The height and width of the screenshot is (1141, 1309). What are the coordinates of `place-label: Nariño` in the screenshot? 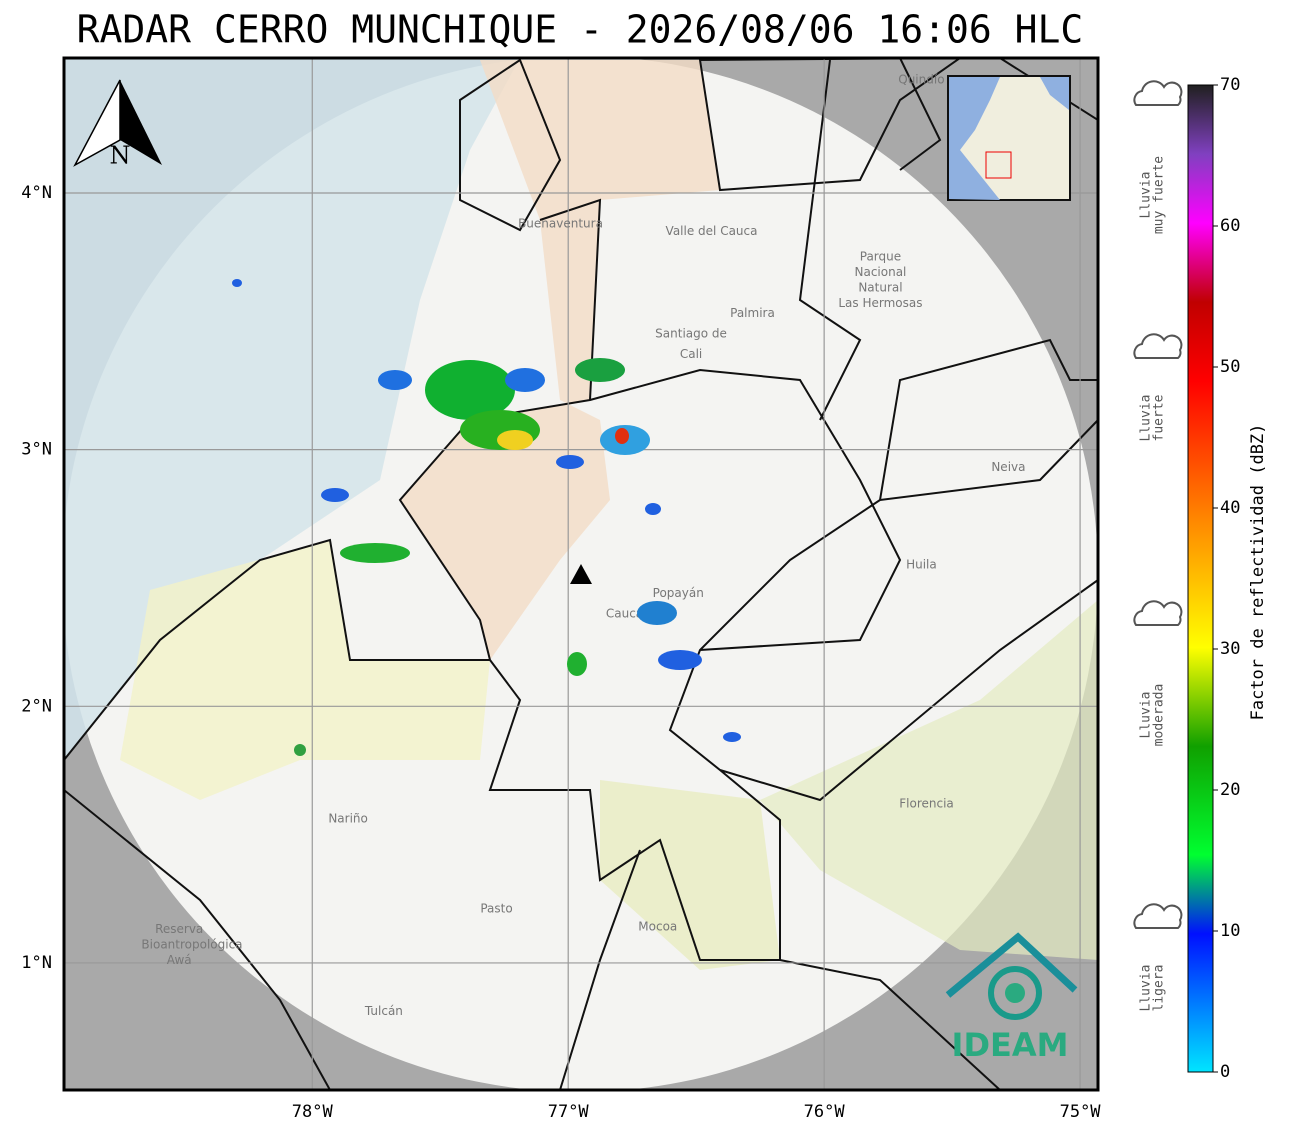 It's located at (348, 819).